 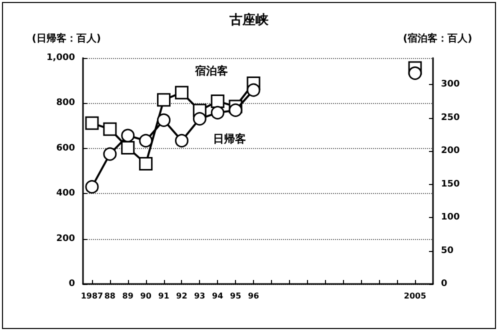 What do you see at coordinates (65, 148) in the screenshot?
I see `y-tick-label: 600` at bounding box center [65, 148].